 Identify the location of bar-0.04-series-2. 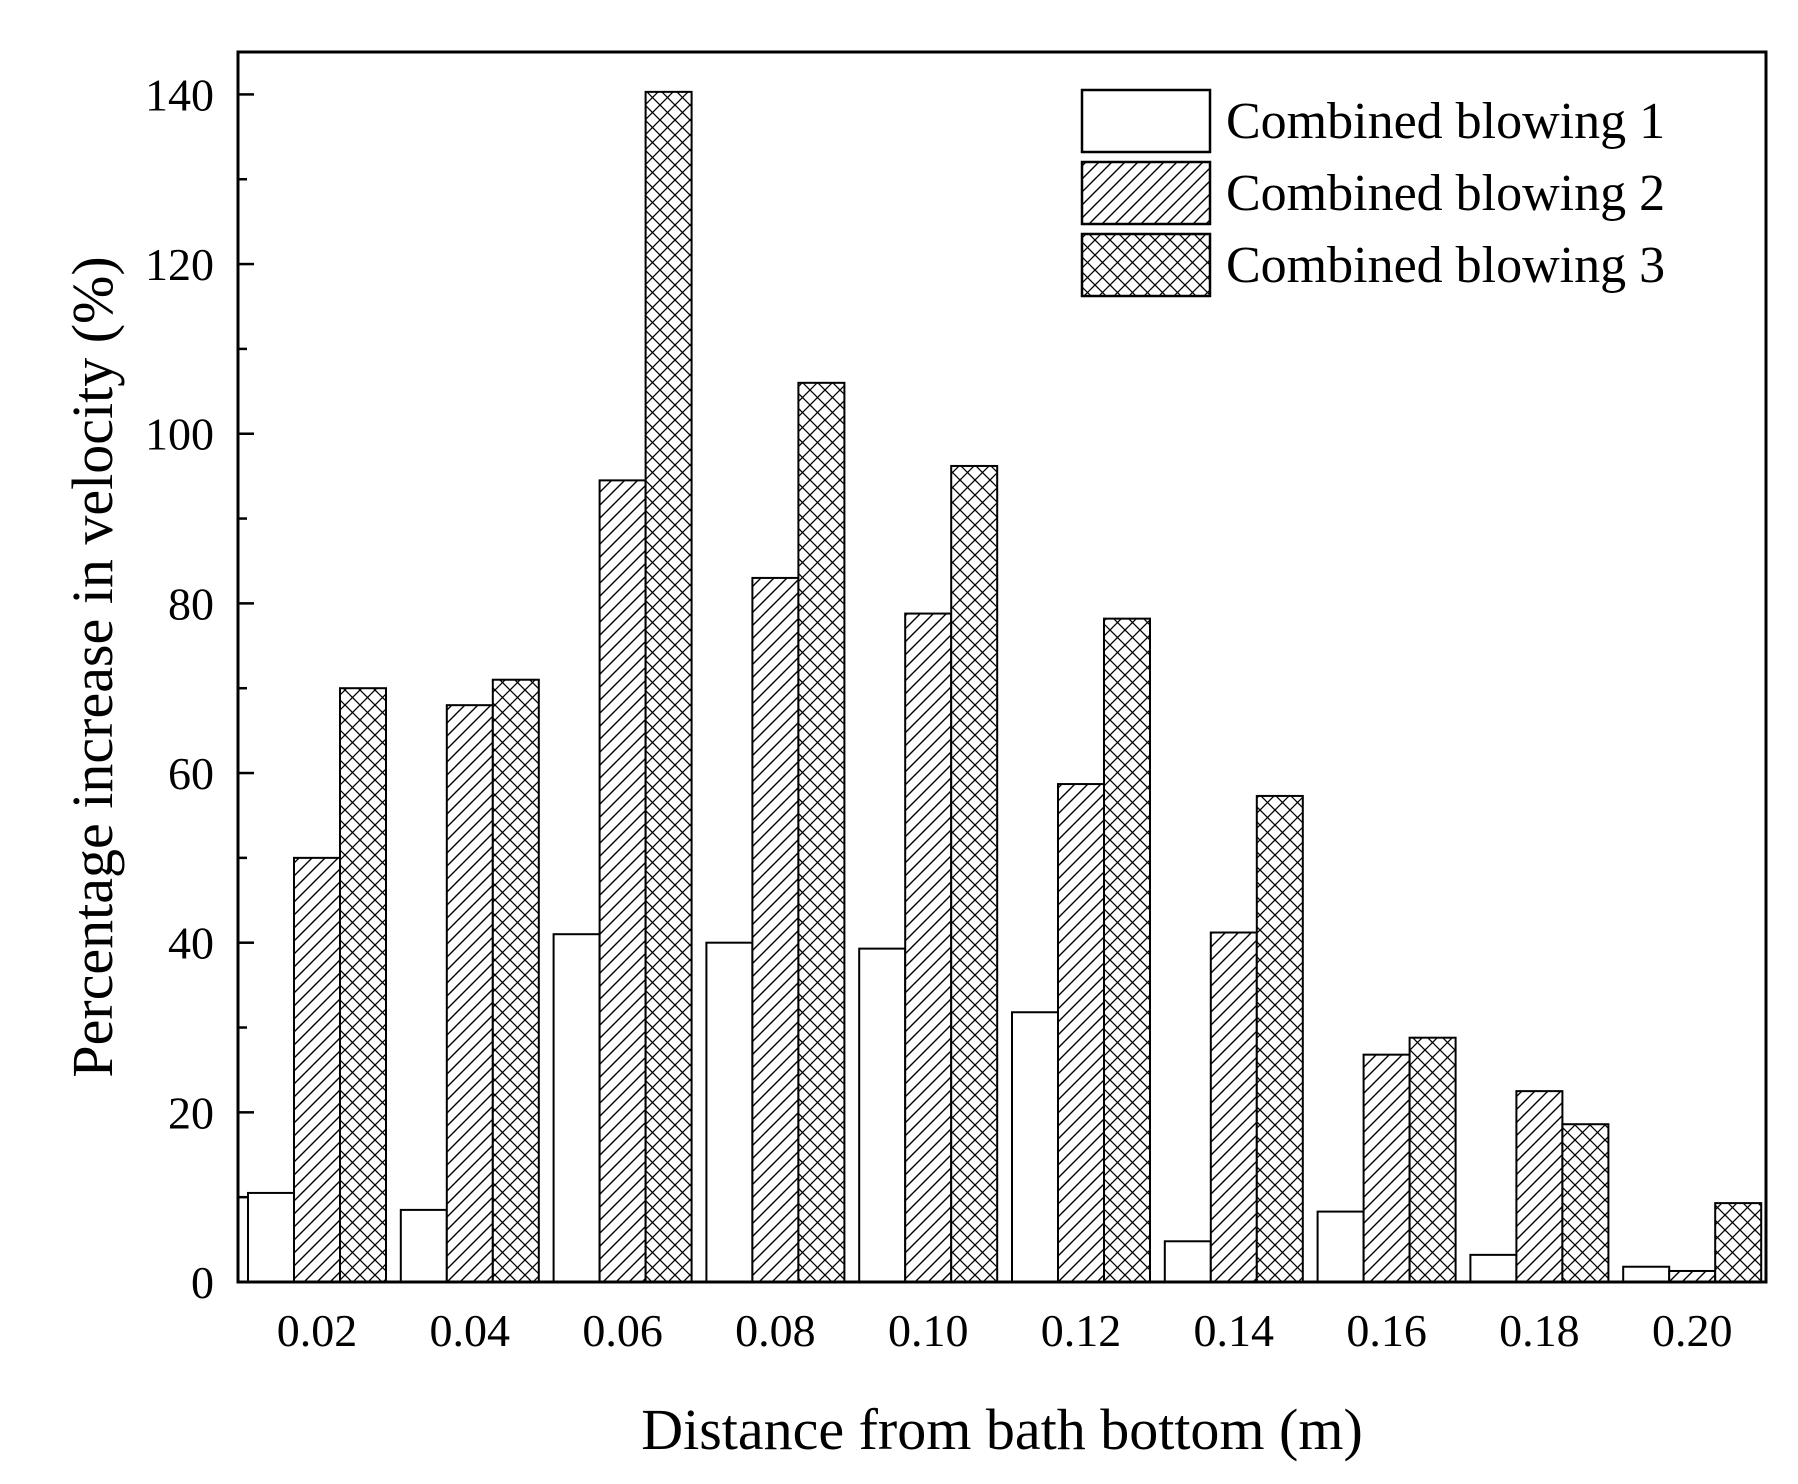
(469, 993).